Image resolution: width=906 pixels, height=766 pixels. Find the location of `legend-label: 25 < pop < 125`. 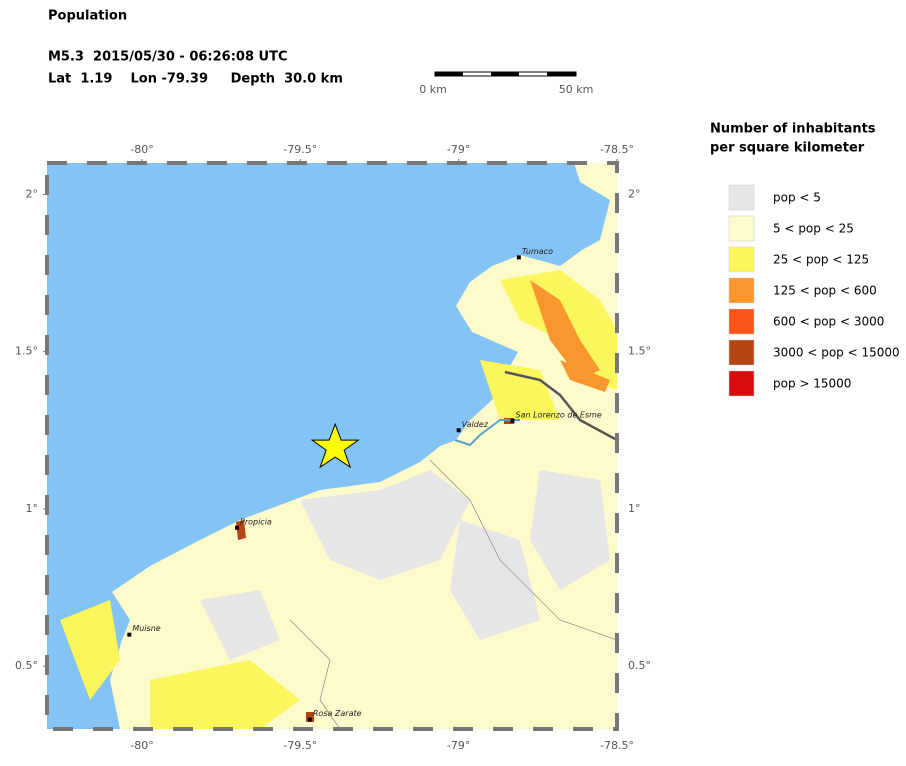

legend-label: 25 < pop < 125 is located at coordinates (821, 260).